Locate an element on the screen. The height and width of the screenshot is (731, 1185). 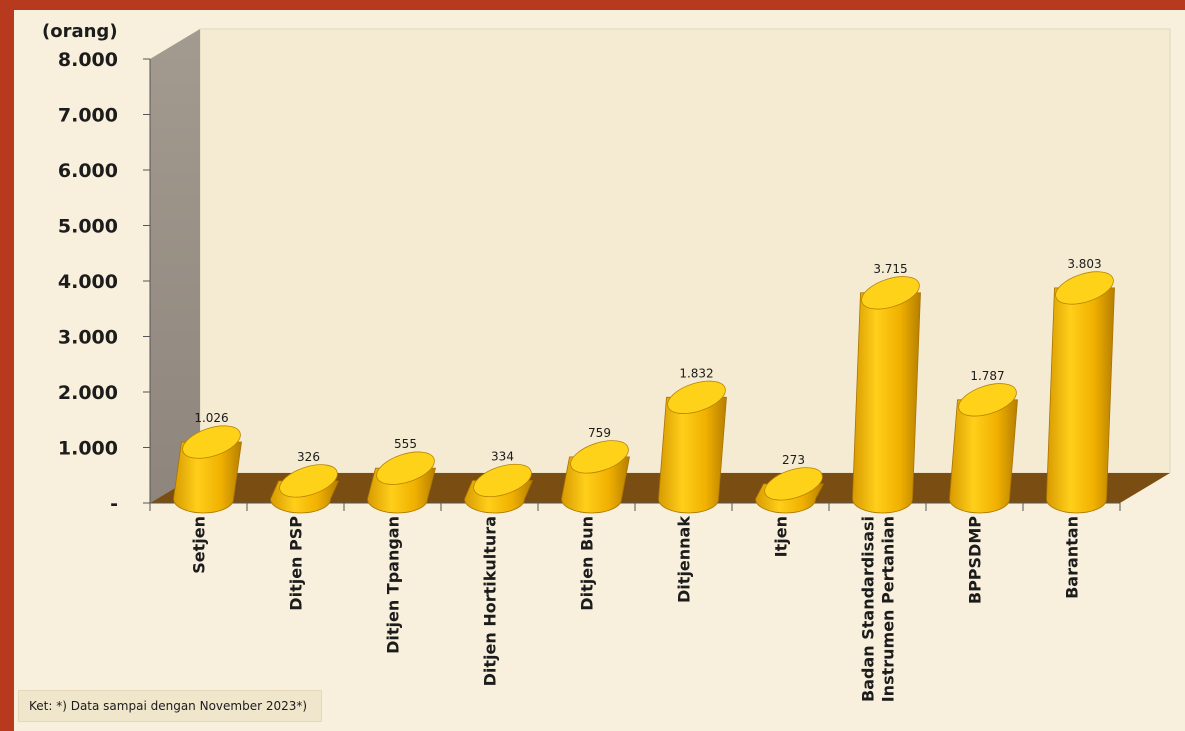
side-wall is located at coordinates (175, 266).